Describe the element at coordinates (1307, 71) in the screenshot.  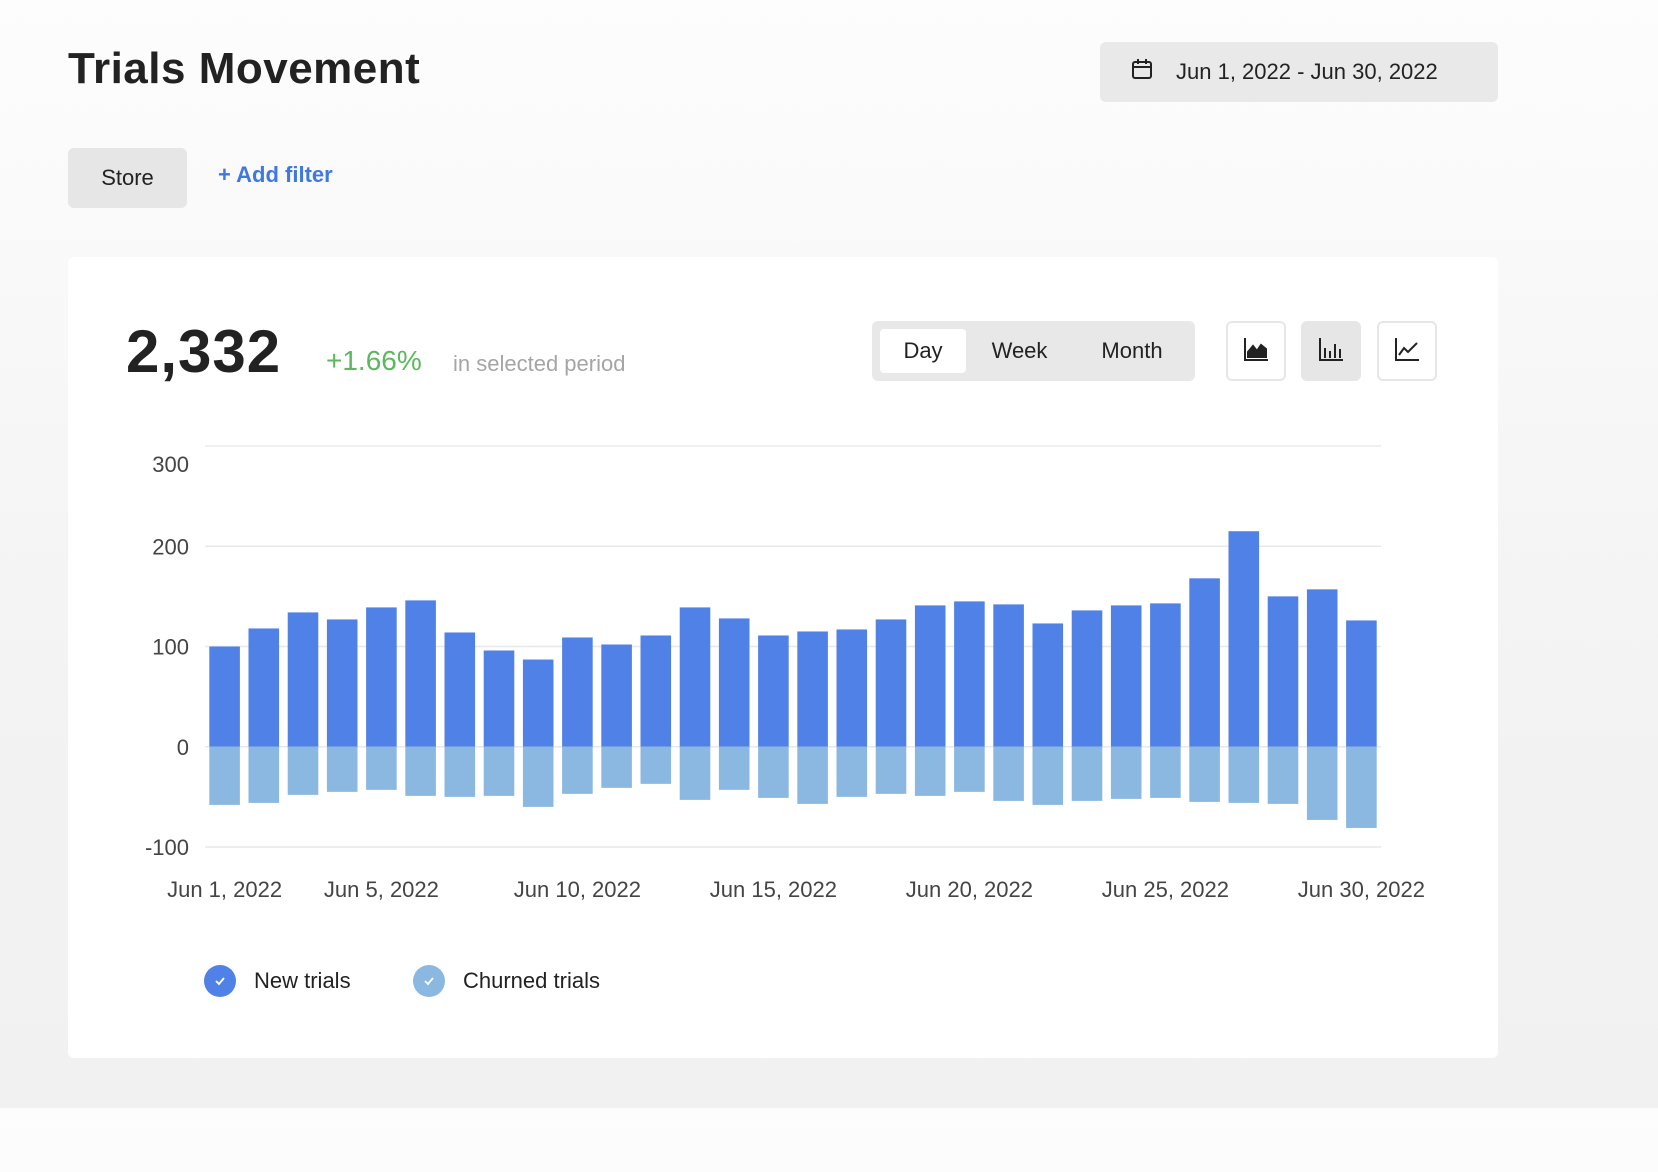
I see `date-range-label: Jun 1, 2022 - Jun 30, 2022` at that location.